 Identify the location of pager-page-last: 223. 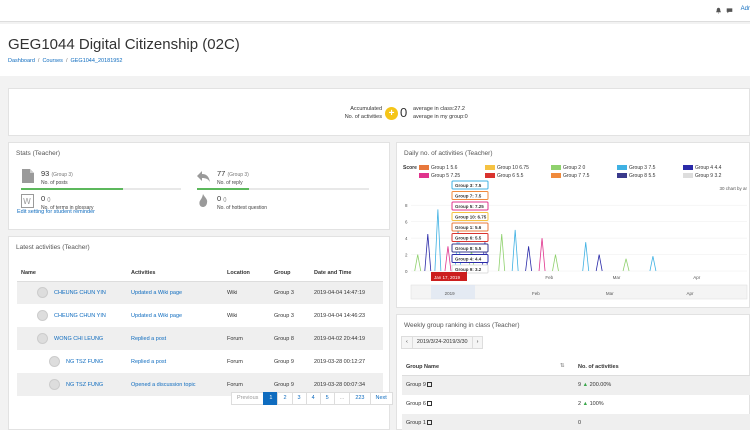
(360, 398).